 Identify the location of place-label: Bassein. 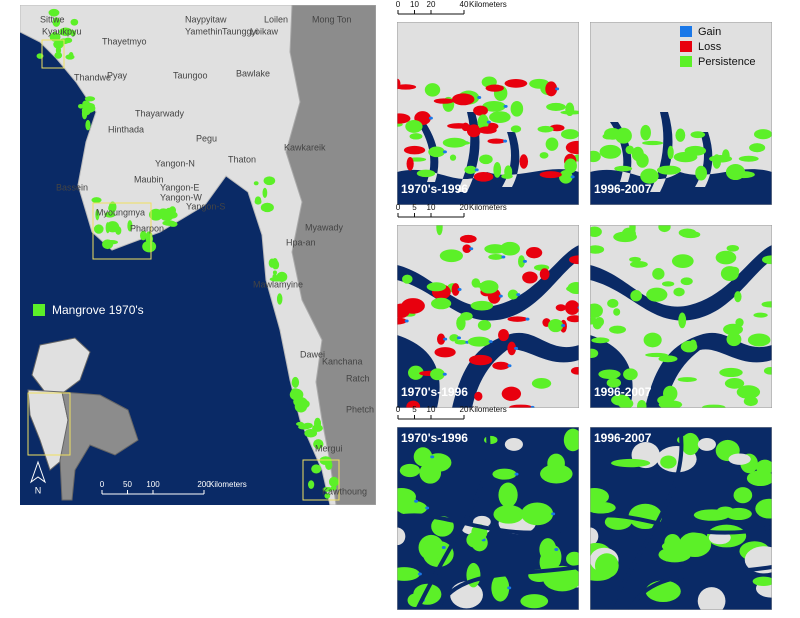
(72, 187).